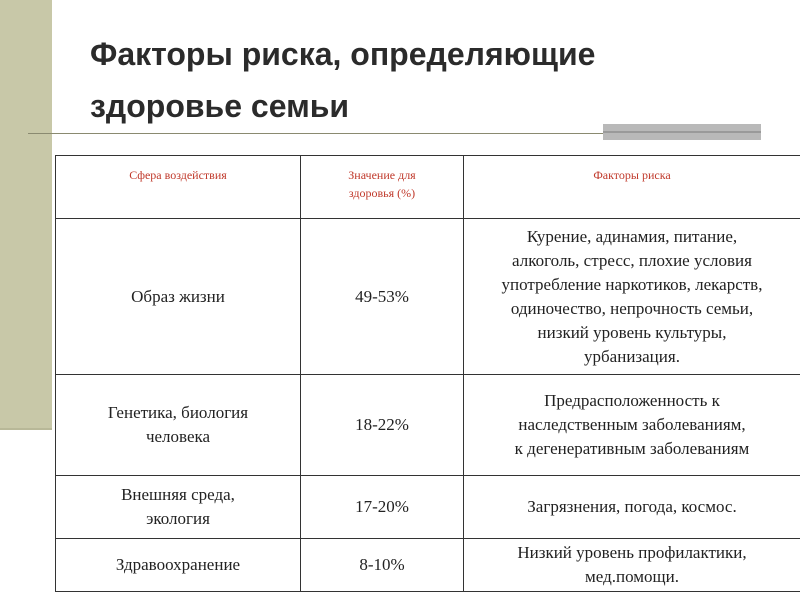 Image resolution: width=800 pixels, height=600 pixels. What do you see at coordinates (26, 429) in the screenshot?
I see `left-band-underline` at bounding box center [26, 429].